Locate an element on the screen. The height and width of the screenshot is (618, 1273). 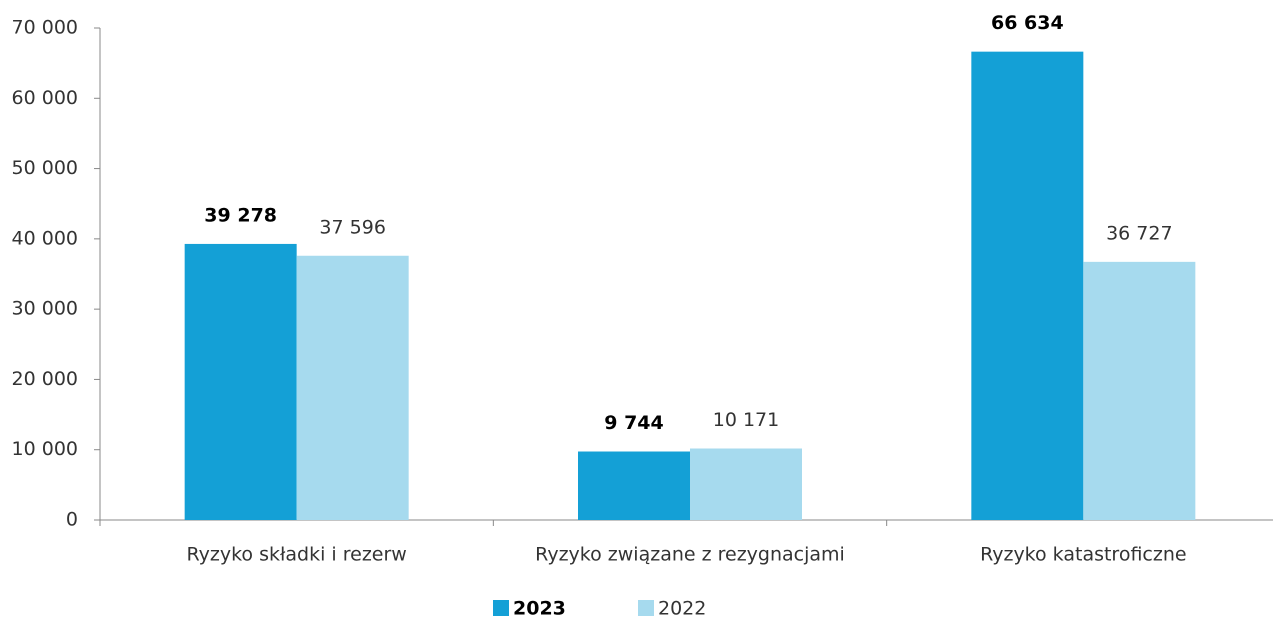
y-tick-label: 10 000 is located at coordinates (45, 449).